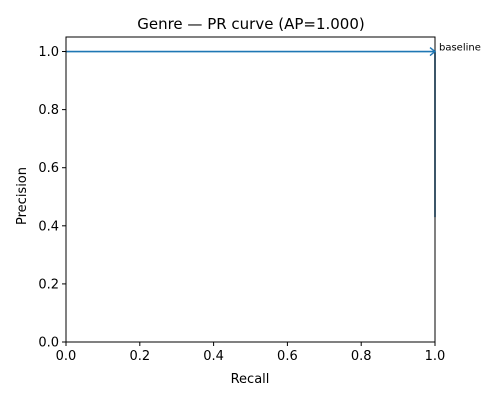 Image resolution: width=500 pixels, height=400 pixels. Describe the element at coordinates (433, 51) in the screenshot. I see `annotation-arrowhead` at that location.